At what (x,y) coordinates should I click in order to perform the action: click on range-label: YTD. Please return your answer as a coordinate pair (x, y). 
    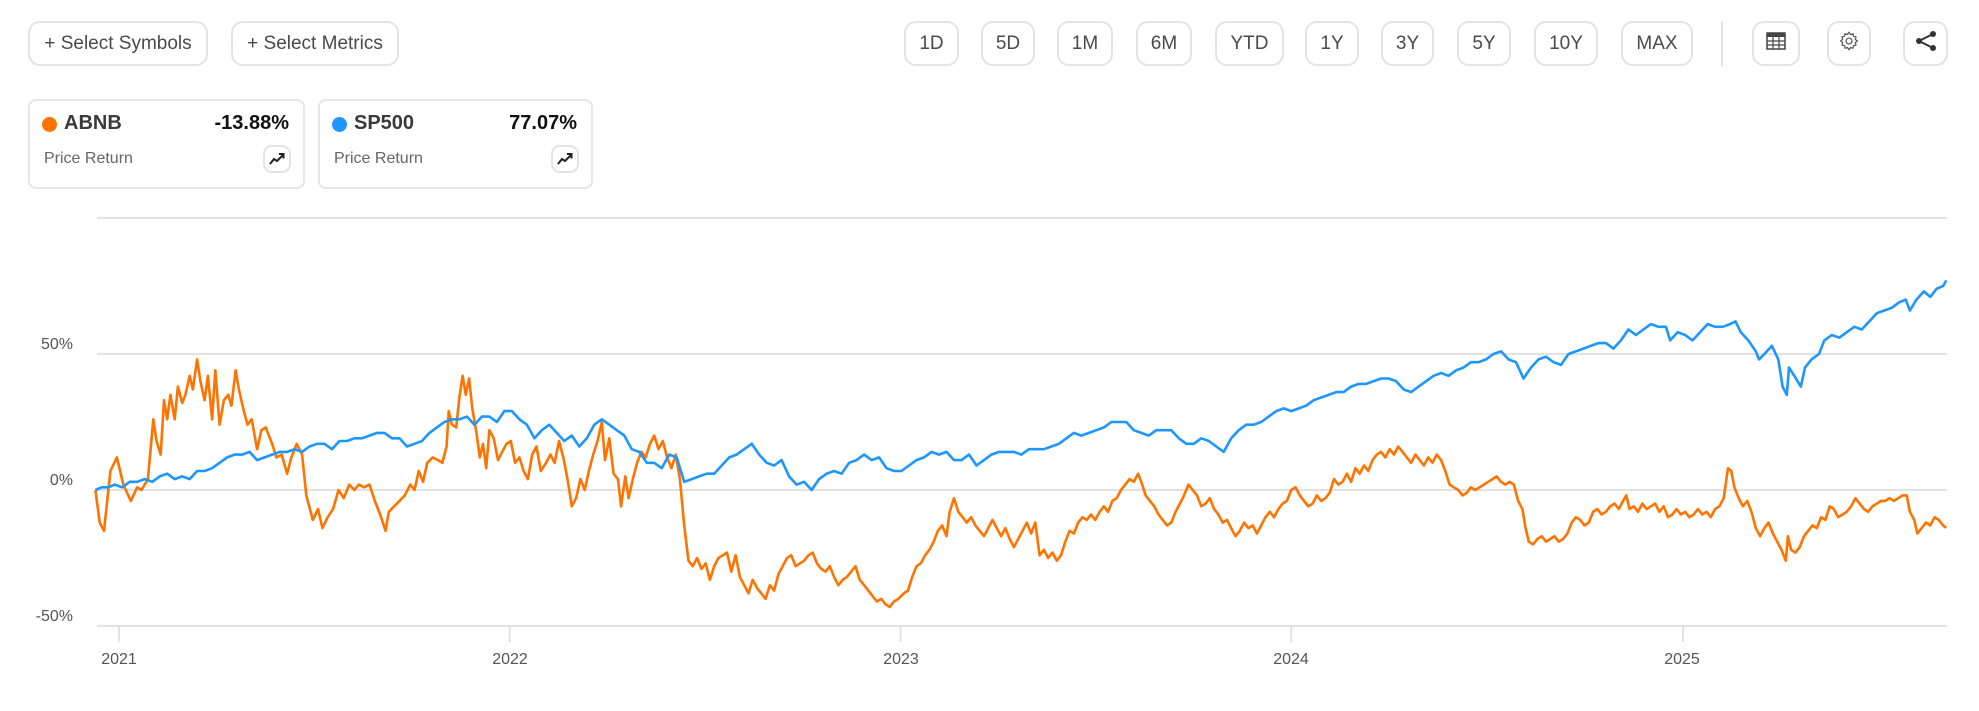
    Looking at the image, I should click on (1249, 43).